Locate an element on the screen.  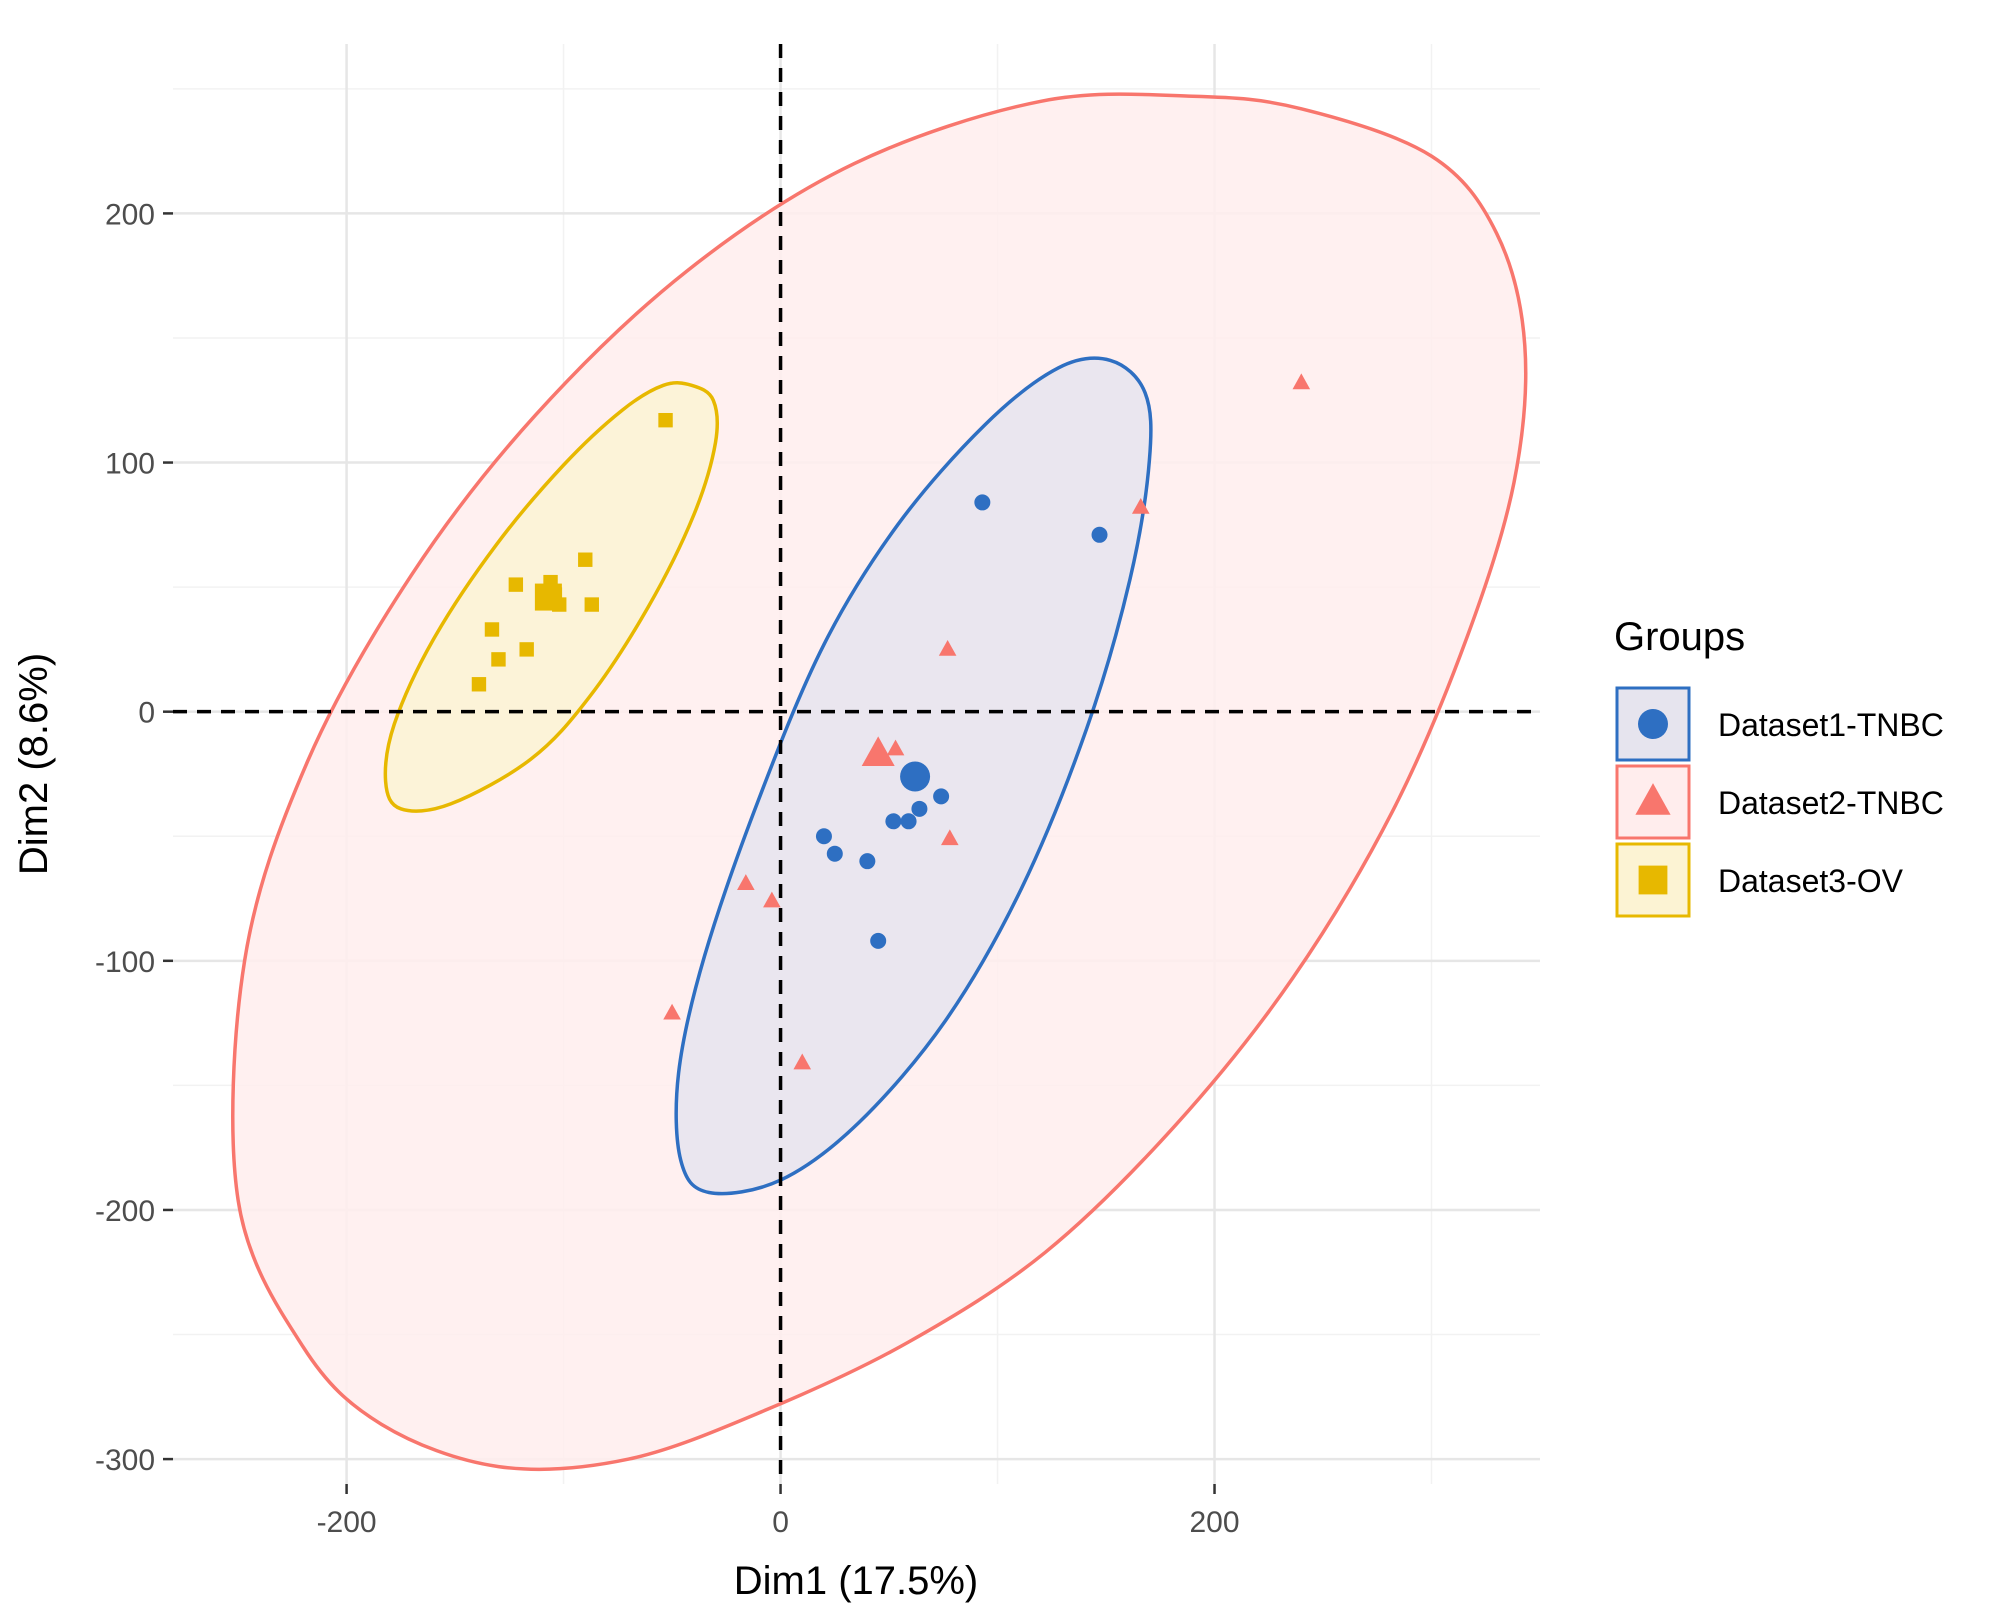
legend-marker-dataset2-tnbc is located at coordinates (1653, 799).